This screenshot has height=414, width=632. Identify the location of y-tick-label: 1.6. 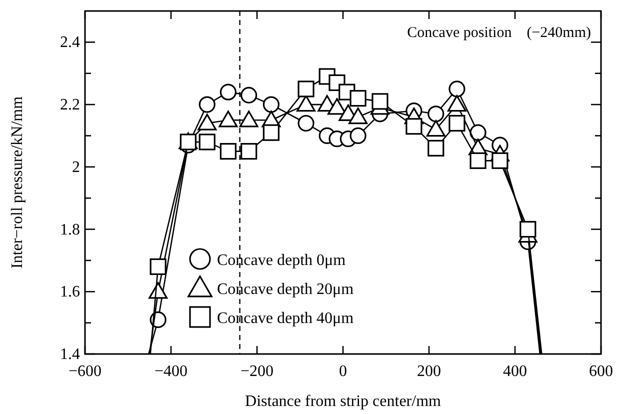
(70, 292).